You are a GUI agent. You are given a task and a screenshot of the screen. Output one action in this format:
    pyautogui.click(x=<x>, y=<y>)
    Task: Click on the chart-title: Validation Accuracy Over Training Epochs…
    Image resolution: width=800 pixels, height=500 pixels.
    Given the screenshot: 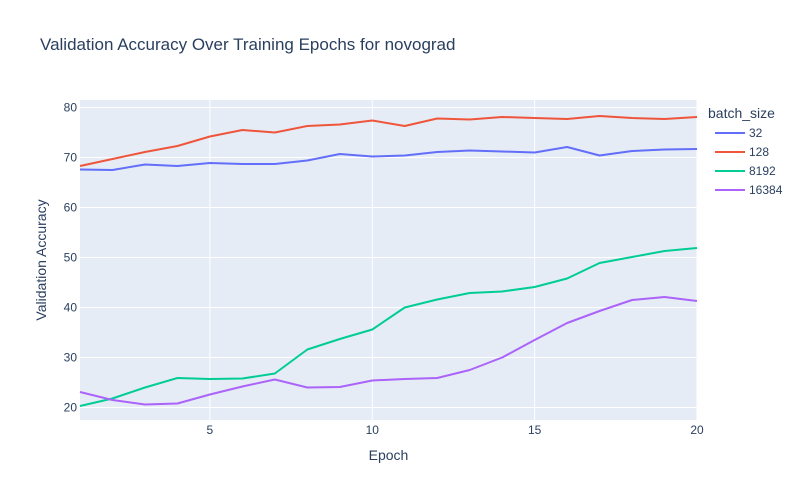 What is the action you would take?
    pyautogui.click(x=247, y=44)
    